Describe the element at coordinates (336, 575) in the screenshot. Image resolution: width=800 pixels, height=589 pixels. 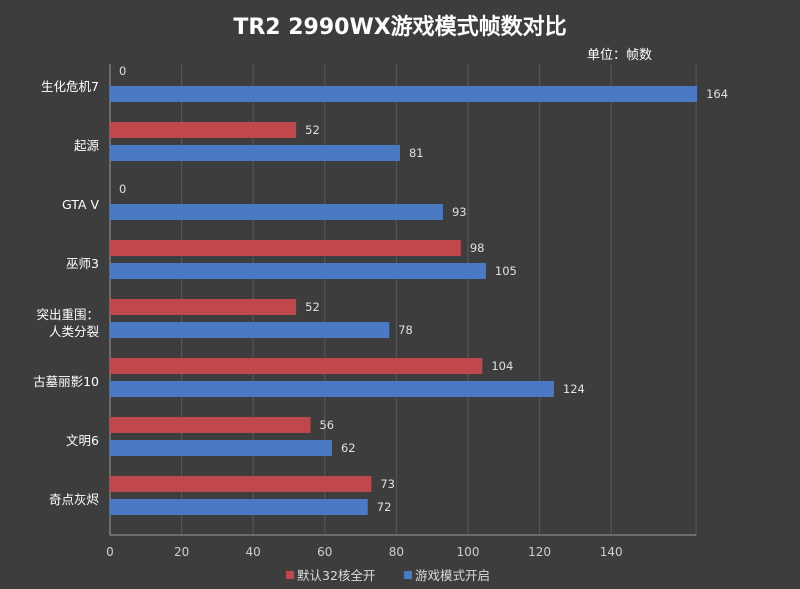
I see `legend-item-label: 默认32核全开` at that location.